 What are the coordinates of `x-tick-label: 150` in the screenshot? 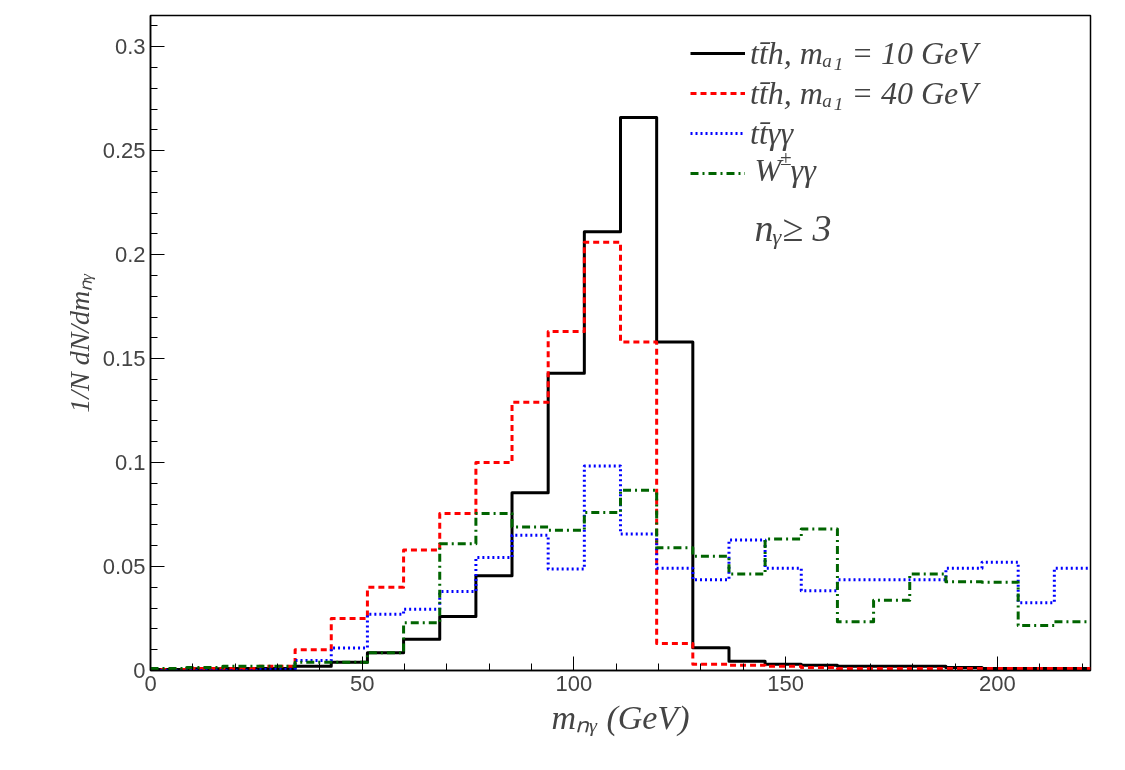 It's located at (785, 683).